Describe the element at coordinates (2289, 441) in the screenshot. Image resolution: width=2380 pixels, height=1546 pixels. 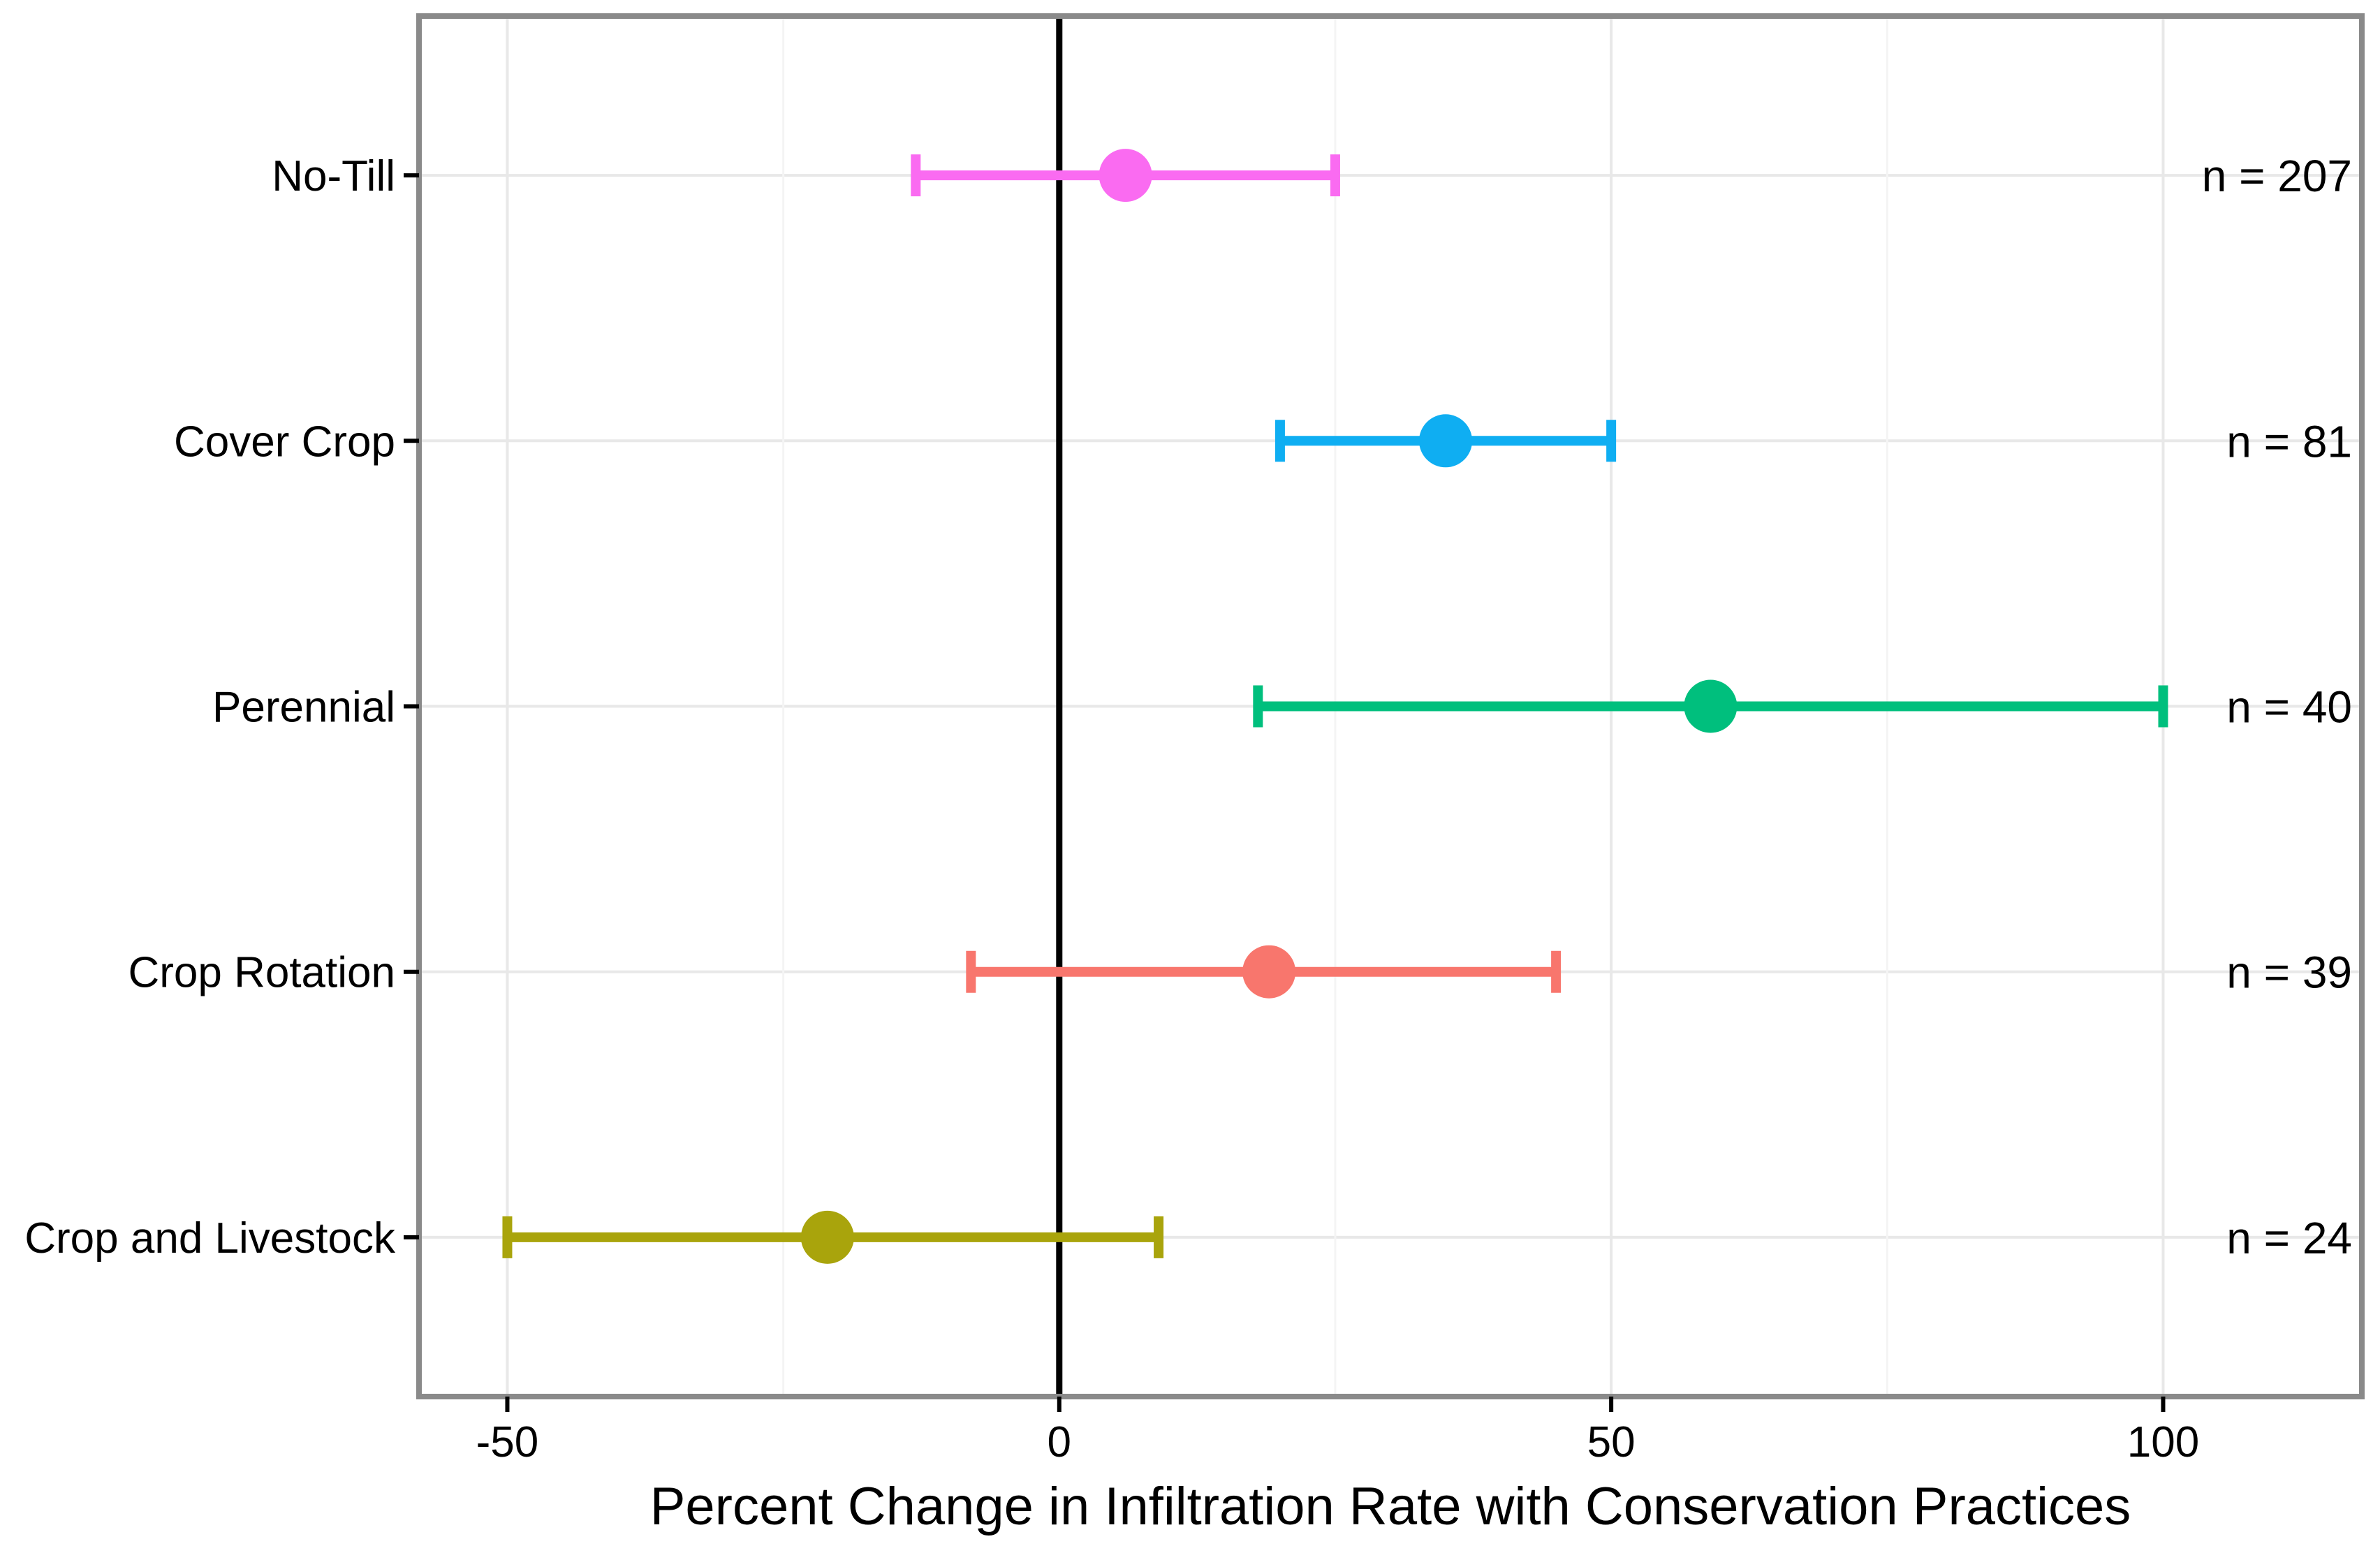
I see `sample-size-label-cover-crop: n = 81` at that location.